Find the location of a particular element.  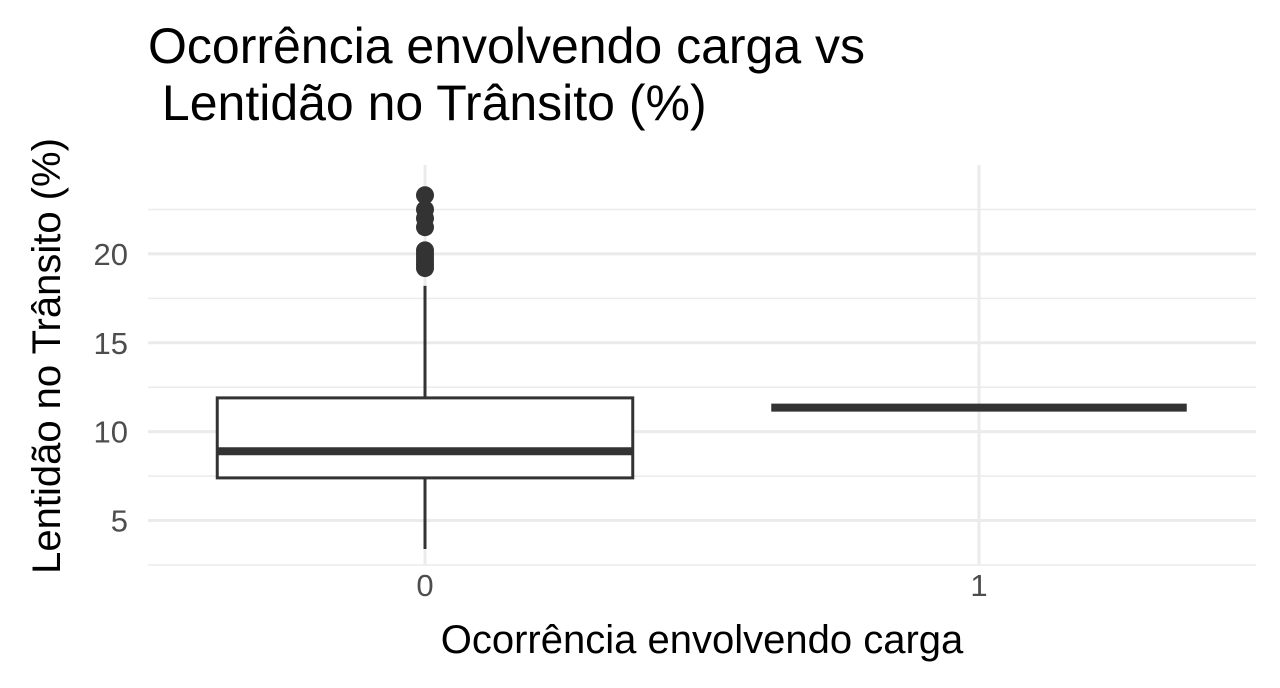

y-tick-label: 10 is located at coordinates (111, 432).